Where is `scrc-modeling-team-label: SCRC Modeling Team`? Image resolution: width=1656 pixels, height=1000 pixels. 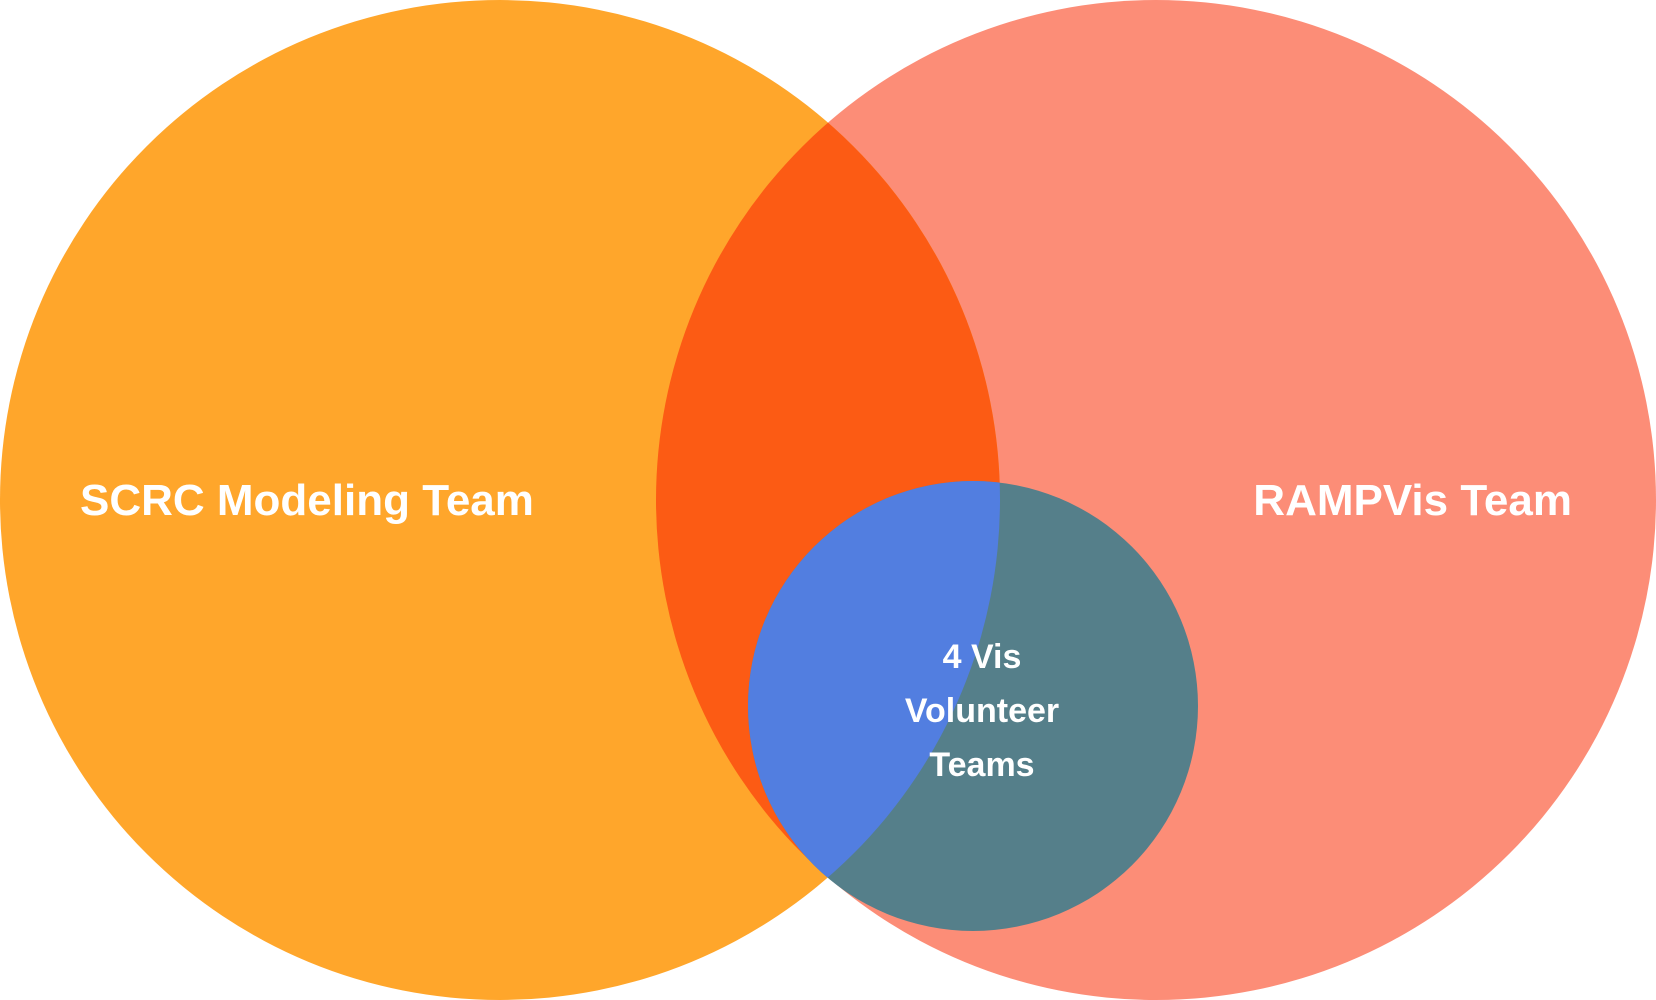 scrc-modeling-team-label: SCRC Modeling Team is located at coordinates (307, 500).